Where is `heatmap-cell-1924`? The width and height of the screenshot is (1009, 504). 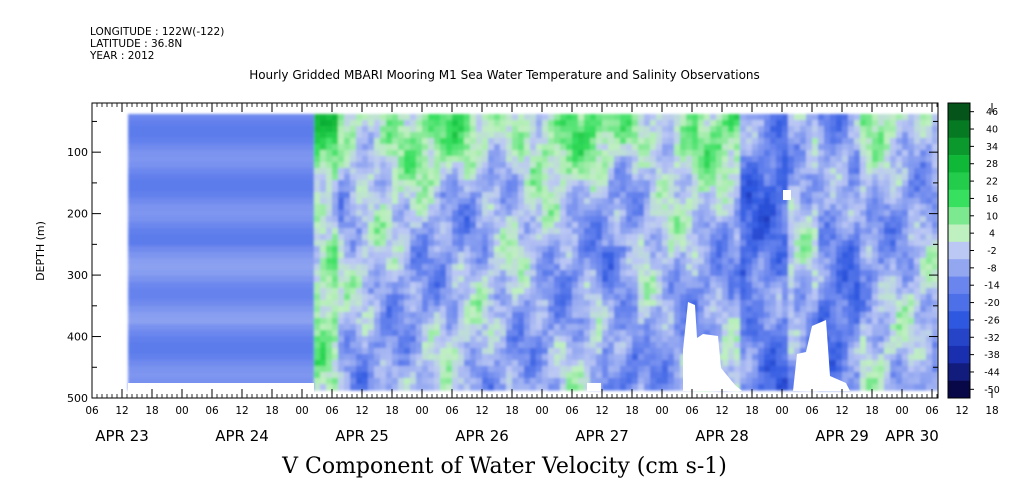
heatmap-cell-1924 is located at coordinates (377, 345).